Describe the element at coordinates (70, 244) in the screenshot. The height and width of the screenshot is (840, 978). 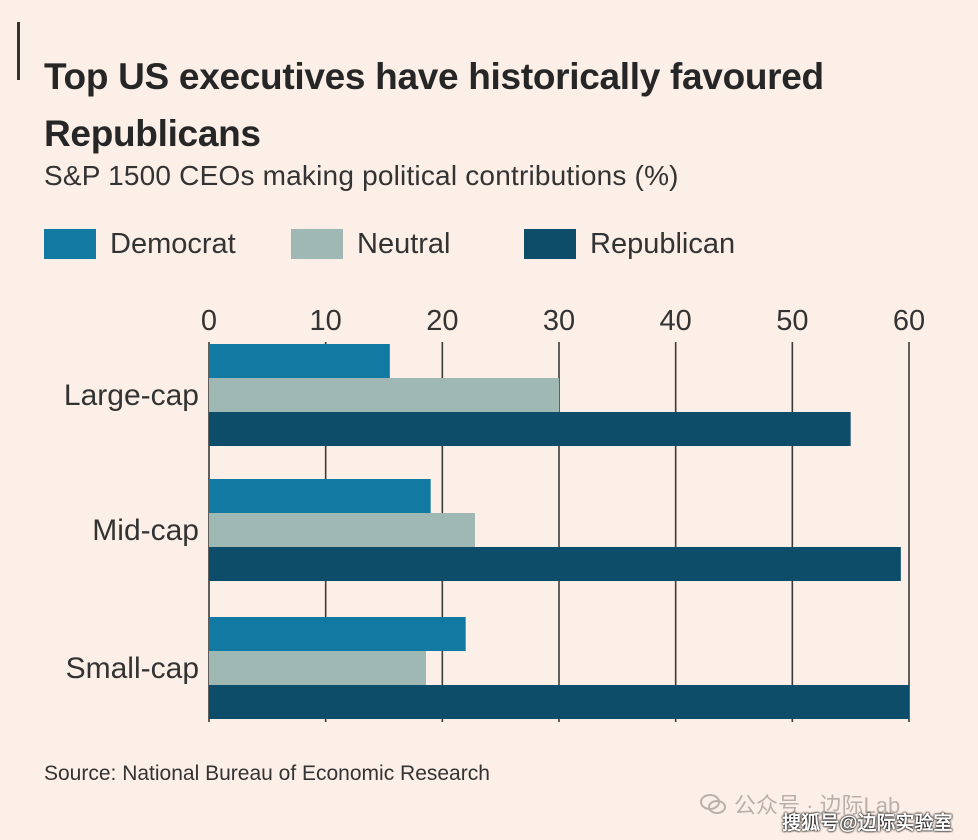
I see `legend-swatch-democrat` at that location.